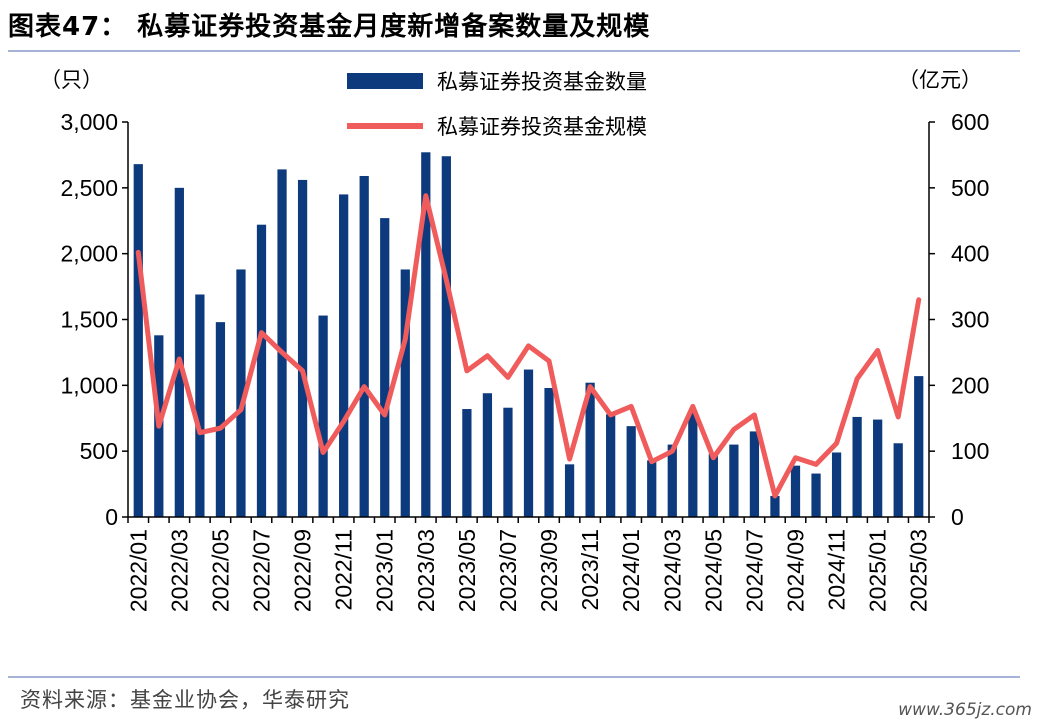  What do you see at coordinates (940, 80) in the screenshot?
I see `right-axis-unit: （亿元）` at bounding box center [940, 80].